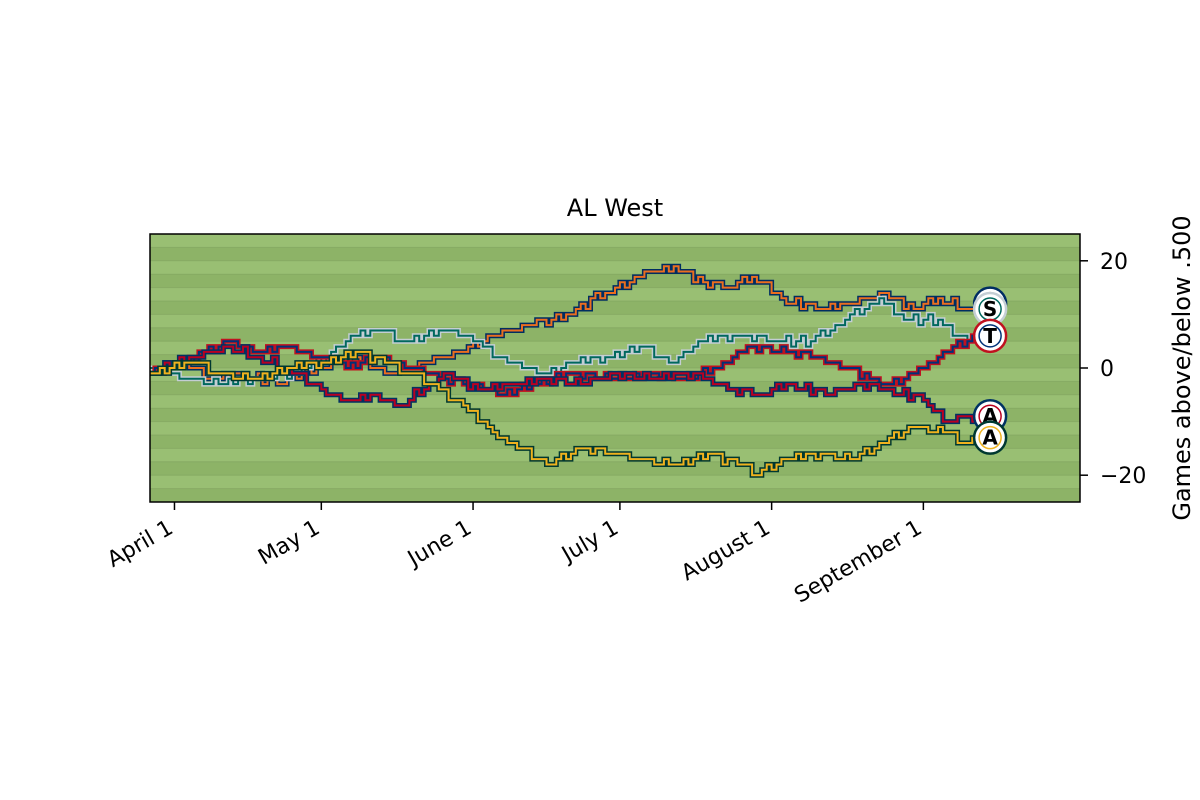 This screenshot has width=1200, height=800. What do you see at coordinates (1123, 476) in the screenshot?
I see `y-tick-label: −20` at bounding box center [1123, 476].